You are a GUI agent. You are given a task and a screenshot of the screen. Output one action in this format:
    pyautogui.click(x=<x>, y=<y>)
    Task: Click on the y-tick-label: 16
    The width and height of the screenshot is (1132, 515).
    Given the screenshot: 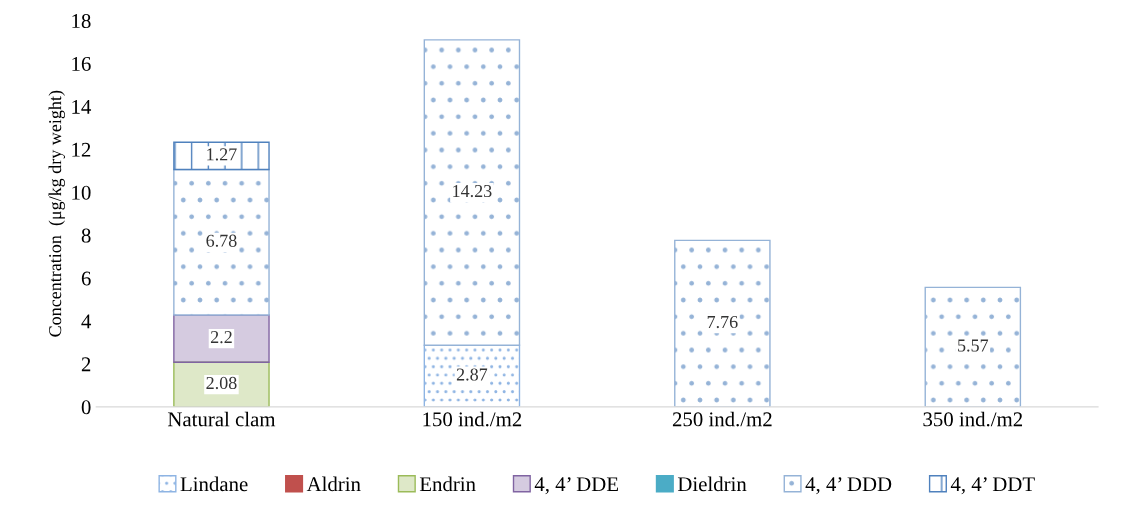 What is the action you would take?
    pyautogui.click(x=81, y=63)
    